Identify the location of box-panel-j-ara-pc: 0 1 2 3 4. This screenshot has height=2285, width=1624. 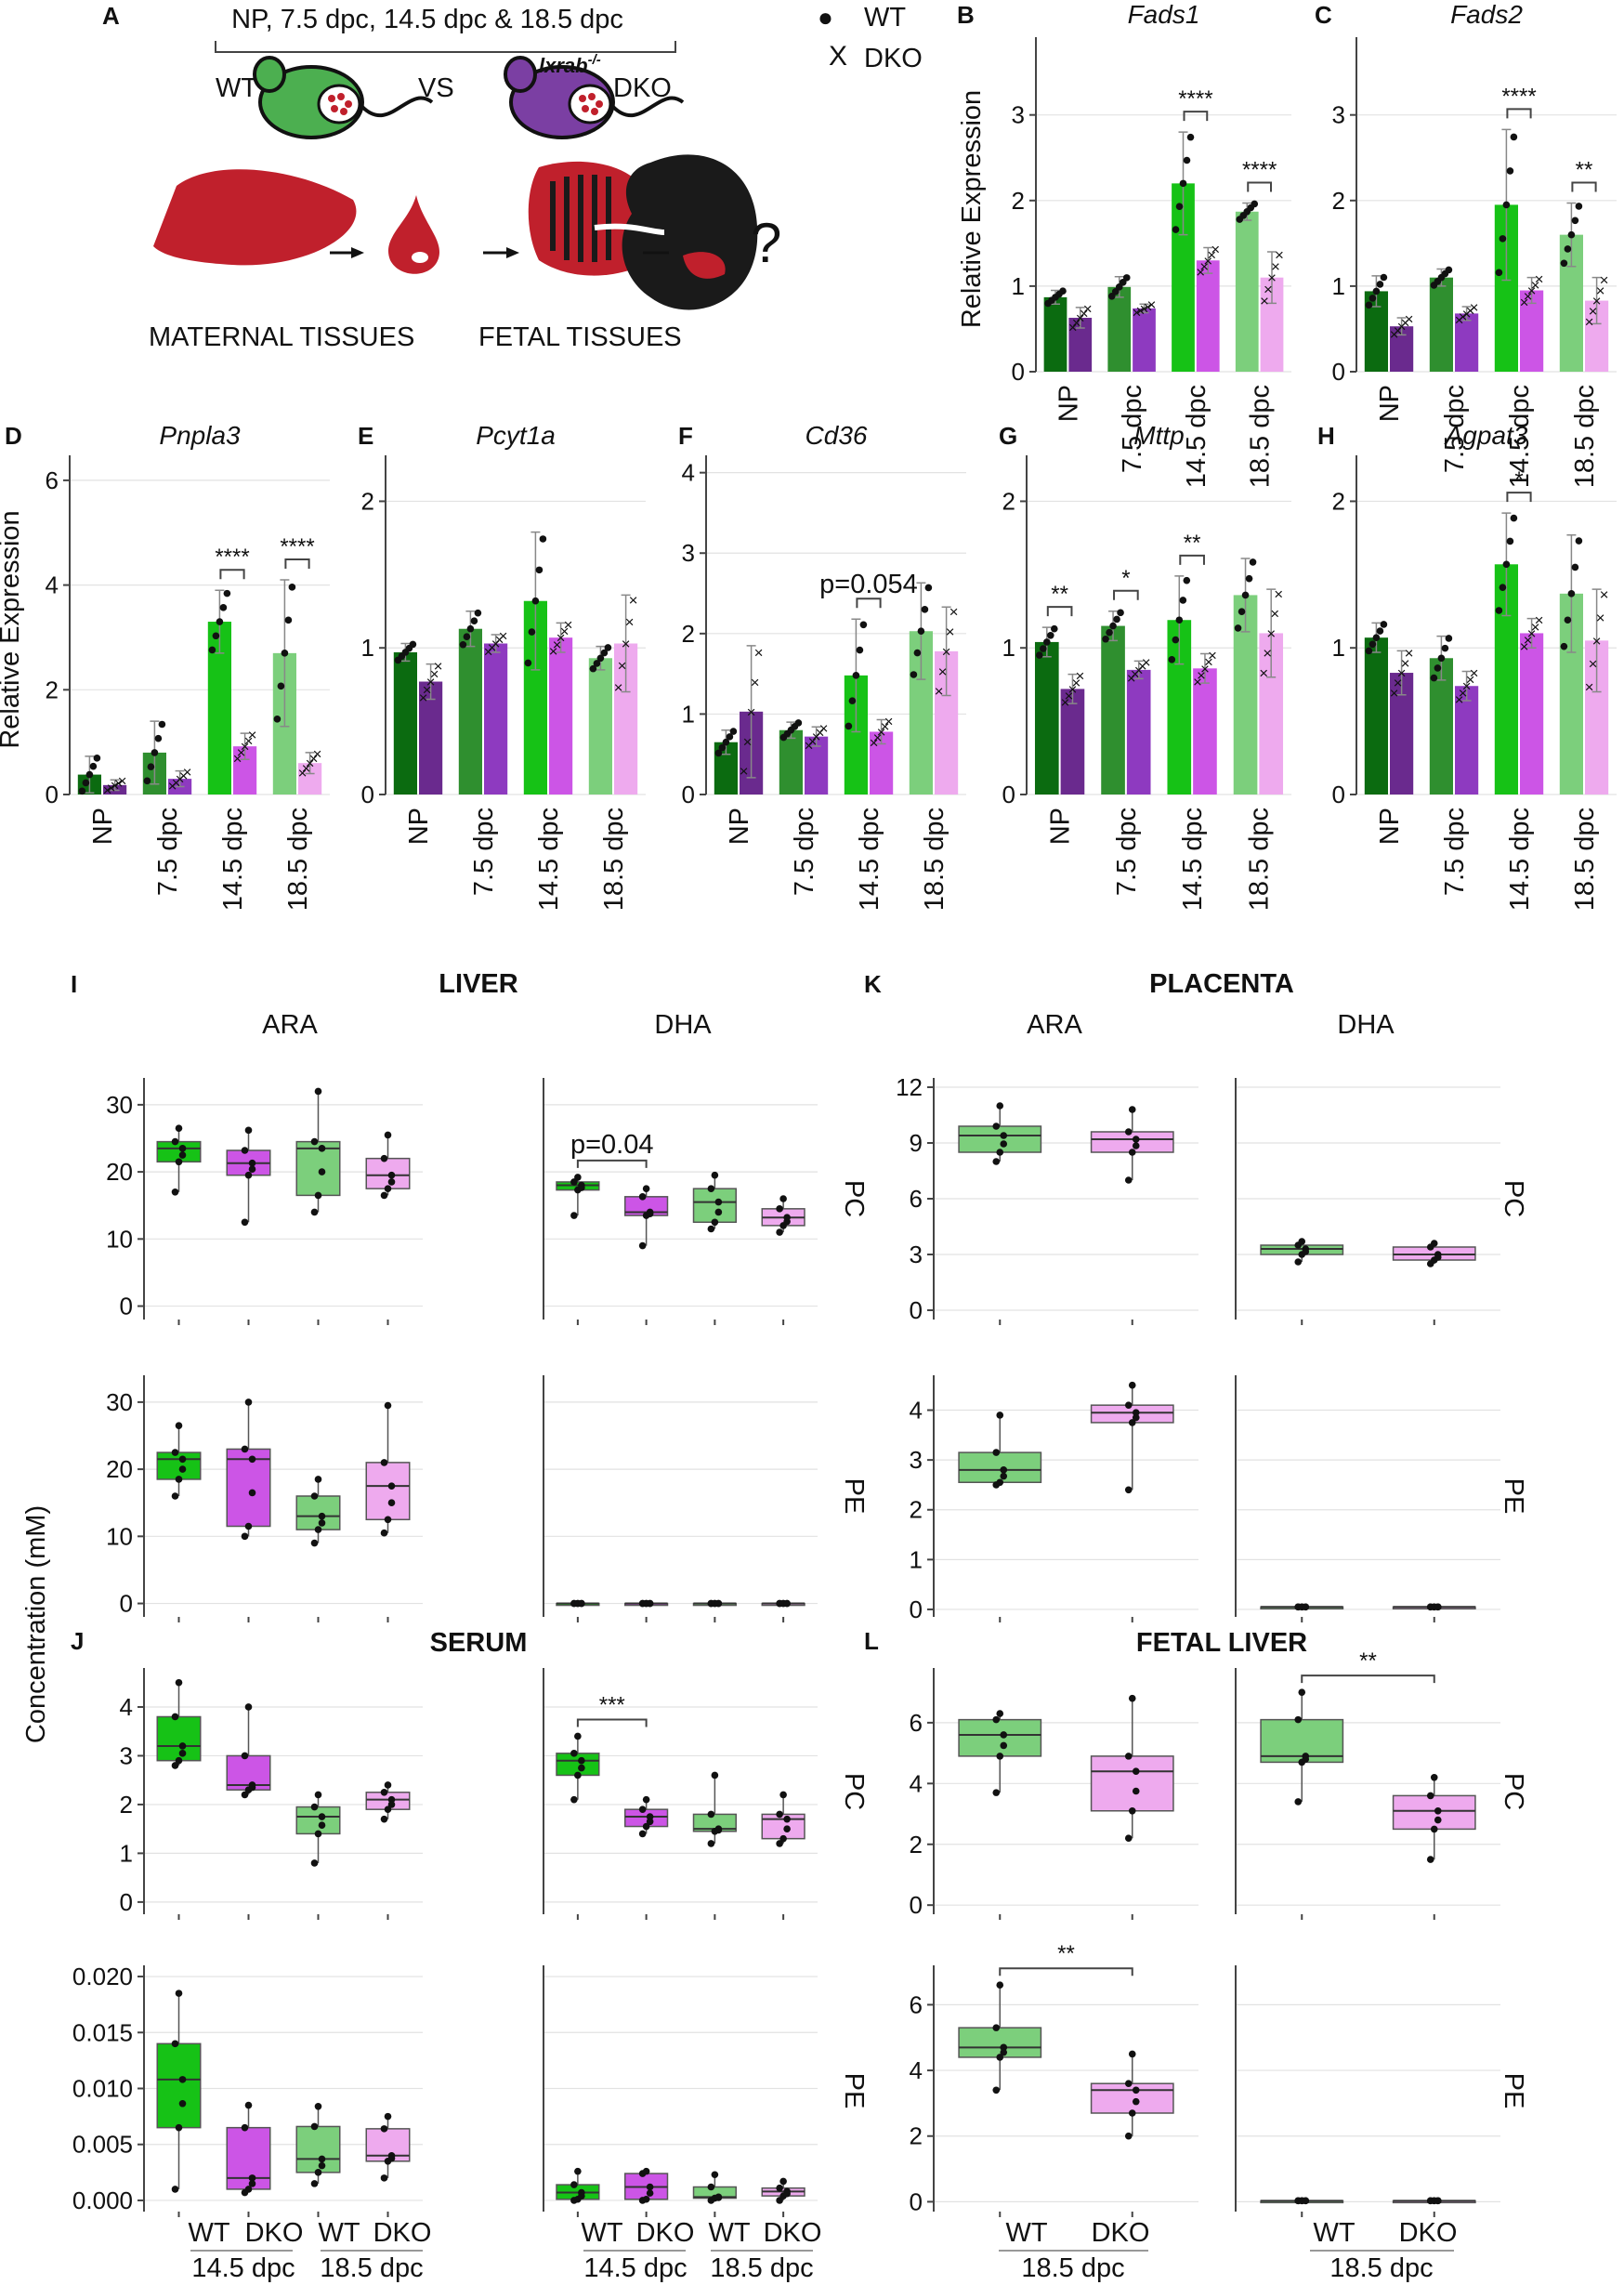
(271, 1794).